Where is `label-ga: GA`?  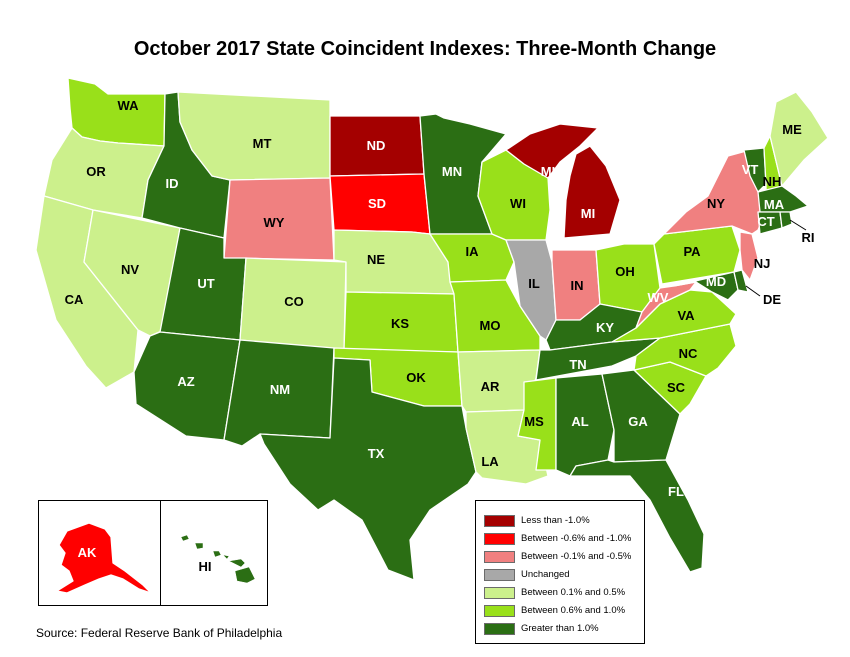
label-ga: GA is located at coordinates (638, 421).